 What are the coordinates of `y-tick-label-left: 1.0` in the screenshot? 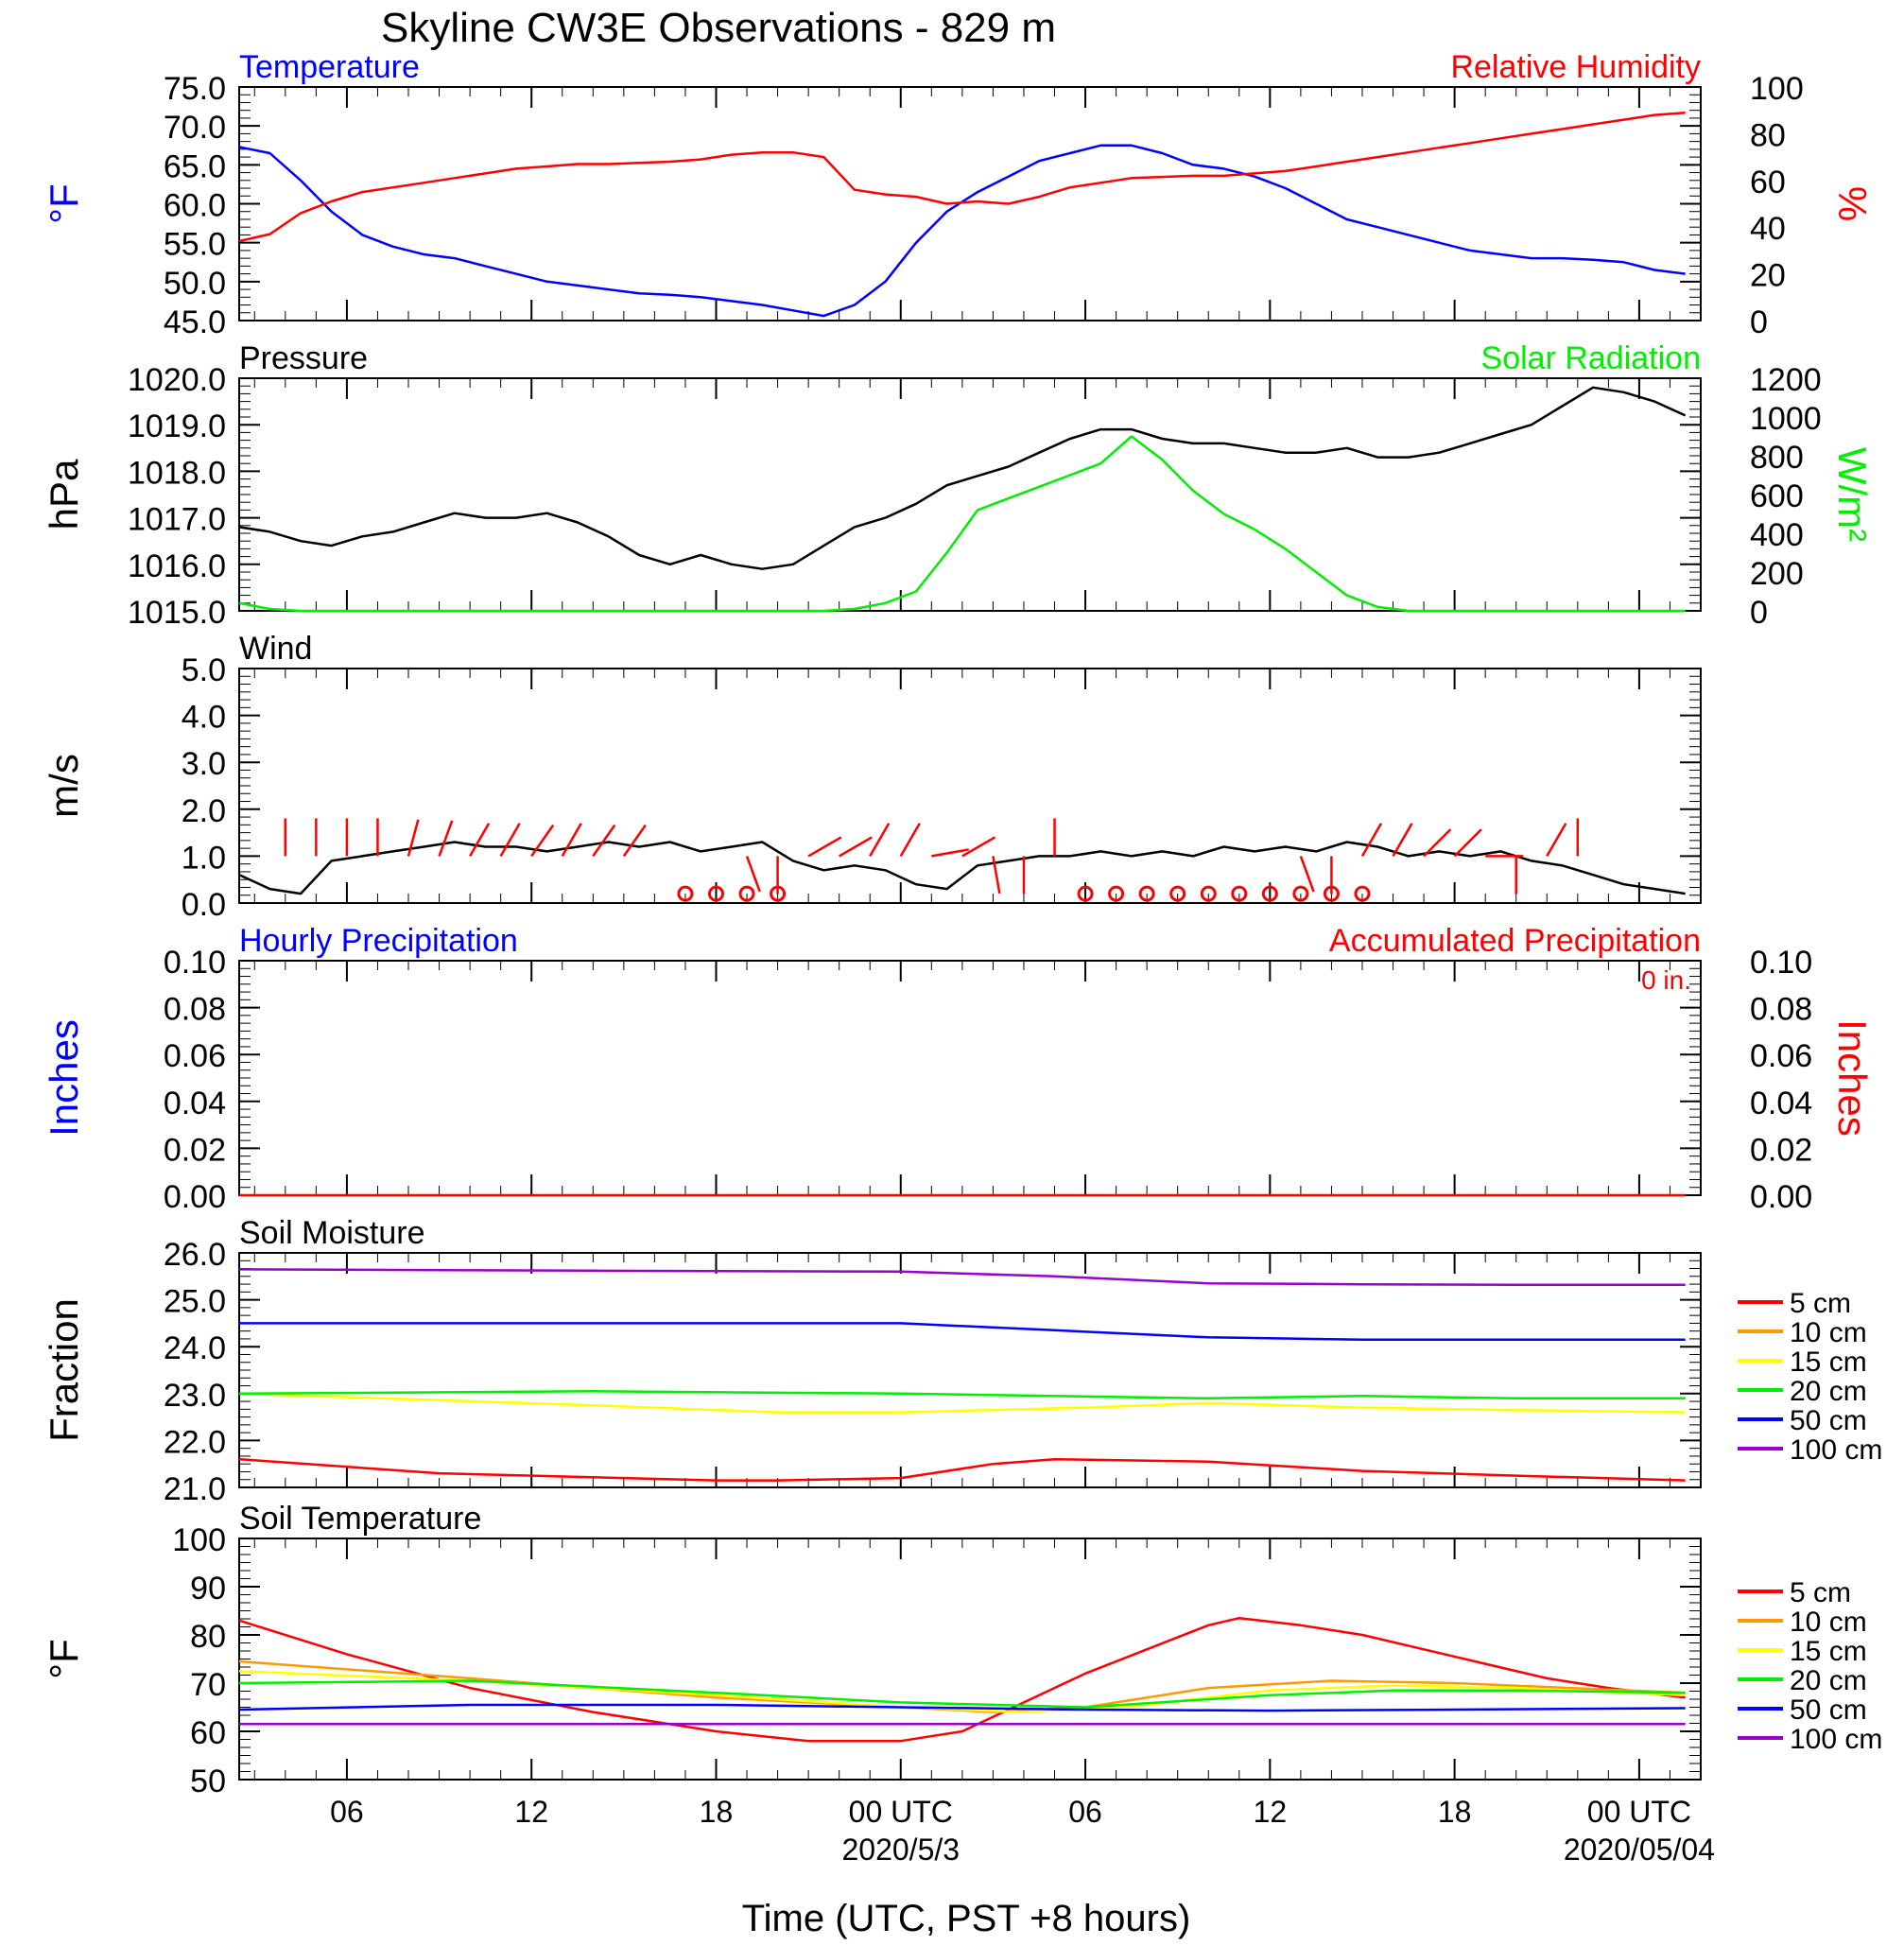 It's located at (204, 858).